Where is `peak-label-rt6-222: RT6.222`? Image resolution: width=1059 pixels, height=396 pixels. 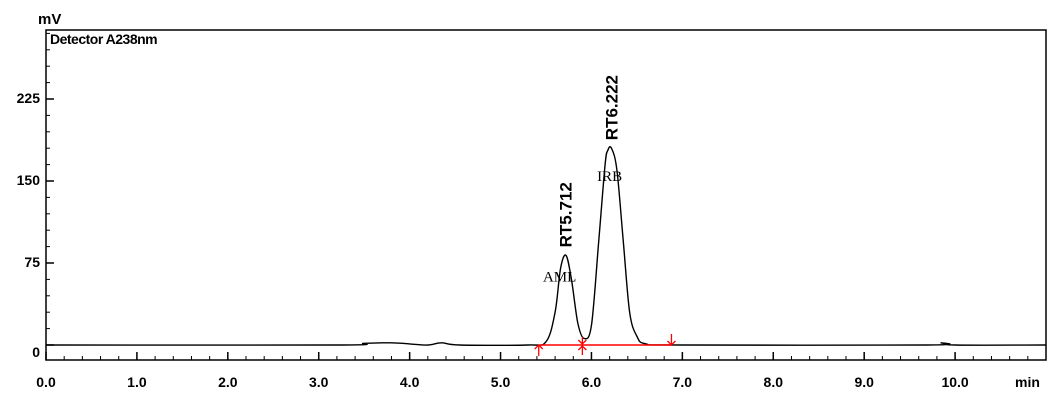
peak-label-rt6-222: RT6.222 is located at coordinates (612, 107).